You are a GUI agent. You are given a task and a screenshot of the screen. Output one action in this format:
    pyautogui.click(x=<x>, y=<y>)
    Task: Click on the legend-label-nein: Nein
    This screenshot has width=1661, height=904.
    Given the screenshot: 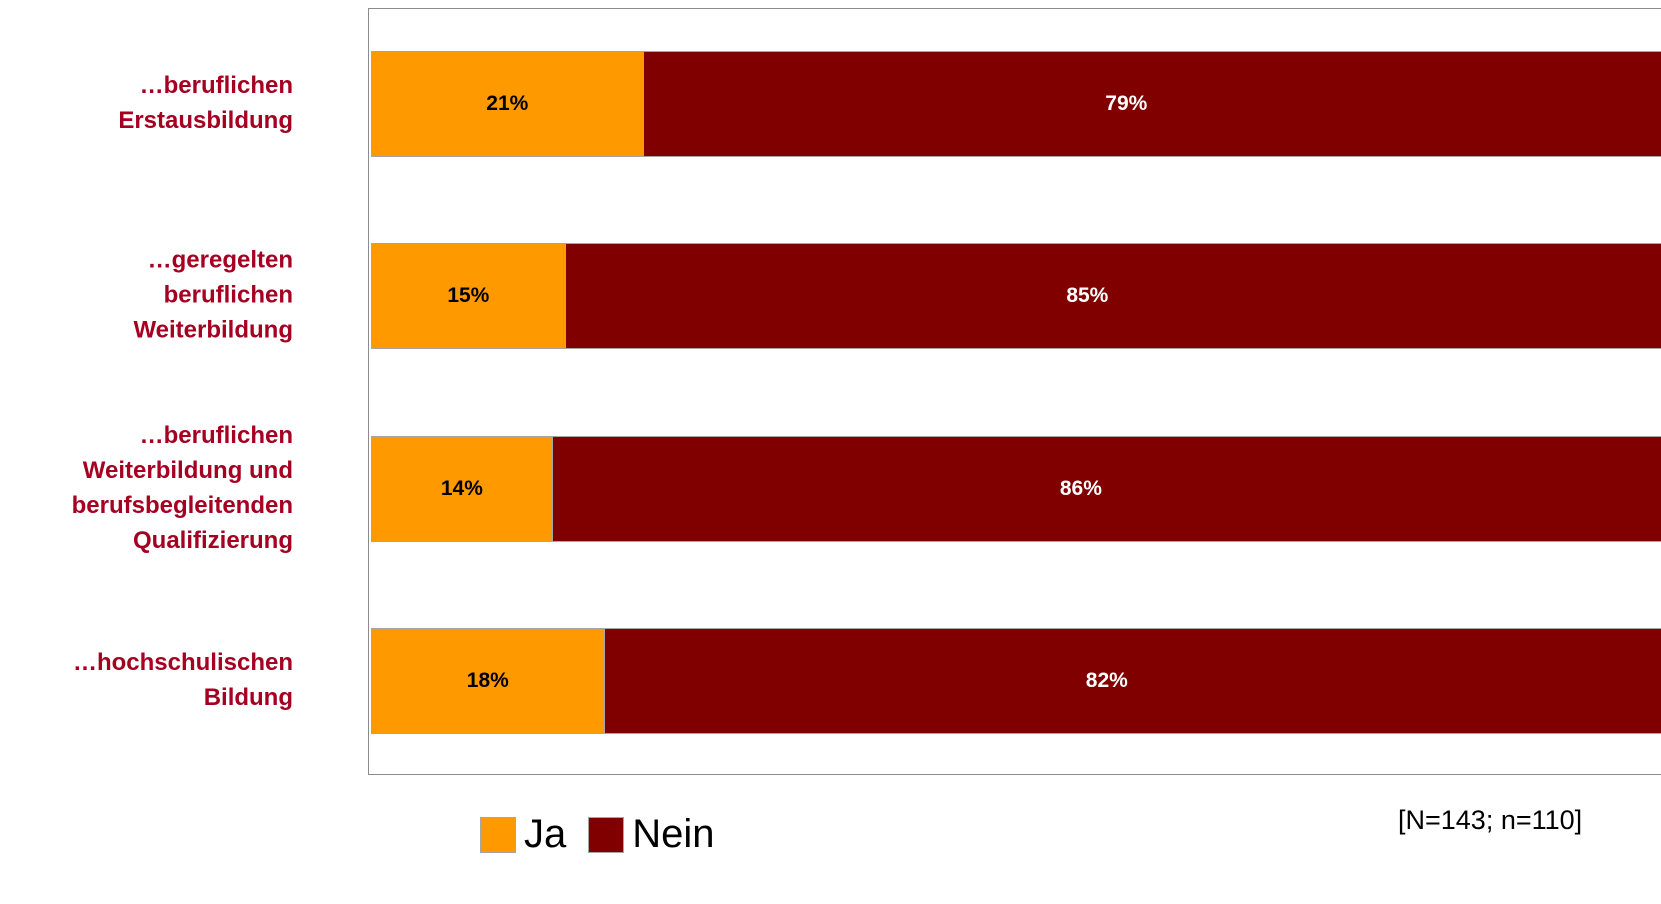 What is the action you would take?
    pyautogui.click(x=673, y=834)
    